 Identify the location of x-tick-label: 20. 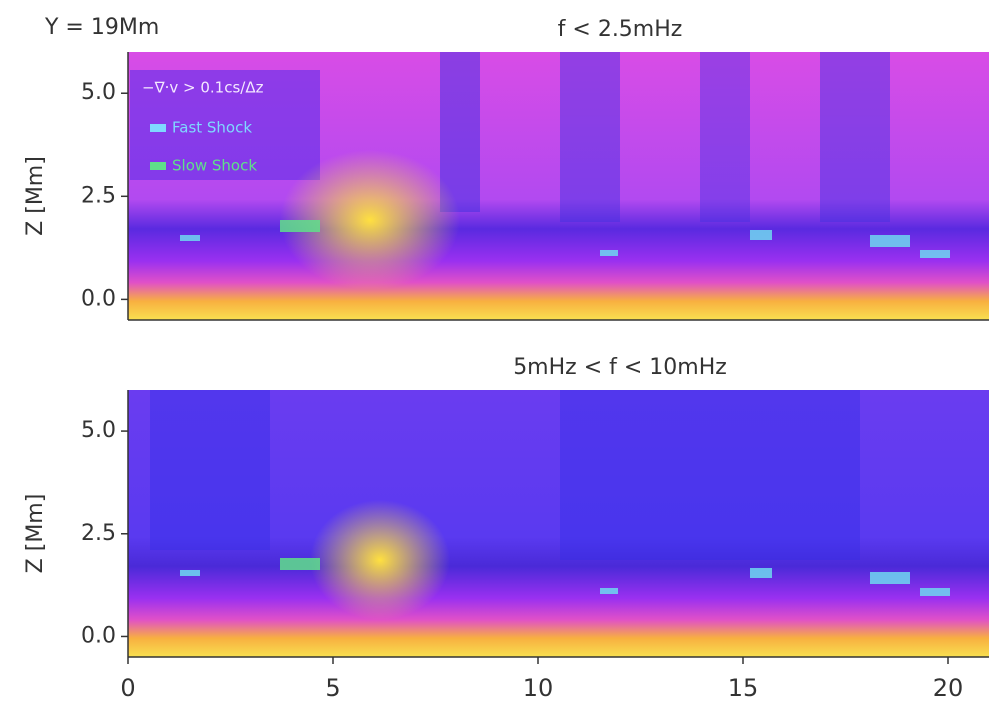
(948, 688).